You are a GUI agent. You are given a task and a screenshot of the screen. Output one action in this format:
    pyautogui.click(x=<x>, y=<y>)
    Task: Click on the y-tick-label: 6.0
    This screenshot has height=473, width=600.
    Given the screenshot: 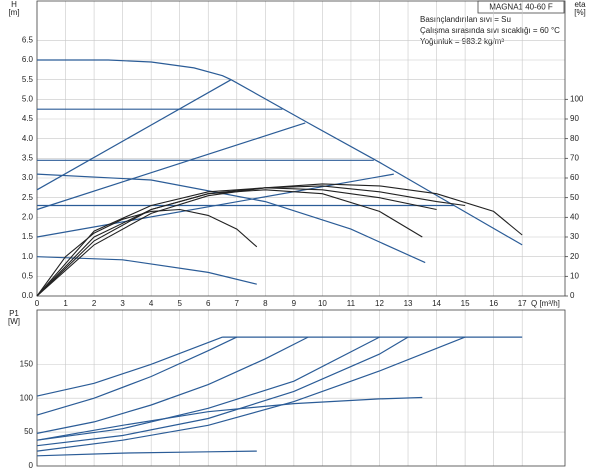 What is the action you would take?
    pyautogui.click(x=28, y=59)
    